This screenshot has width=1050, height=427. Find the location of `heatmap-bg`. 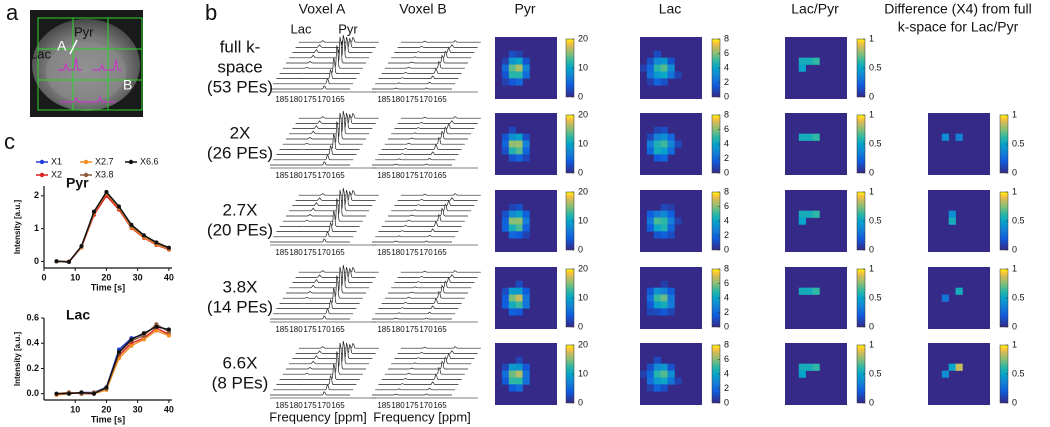

heatmap-bg is located at coordinates (816, 68).